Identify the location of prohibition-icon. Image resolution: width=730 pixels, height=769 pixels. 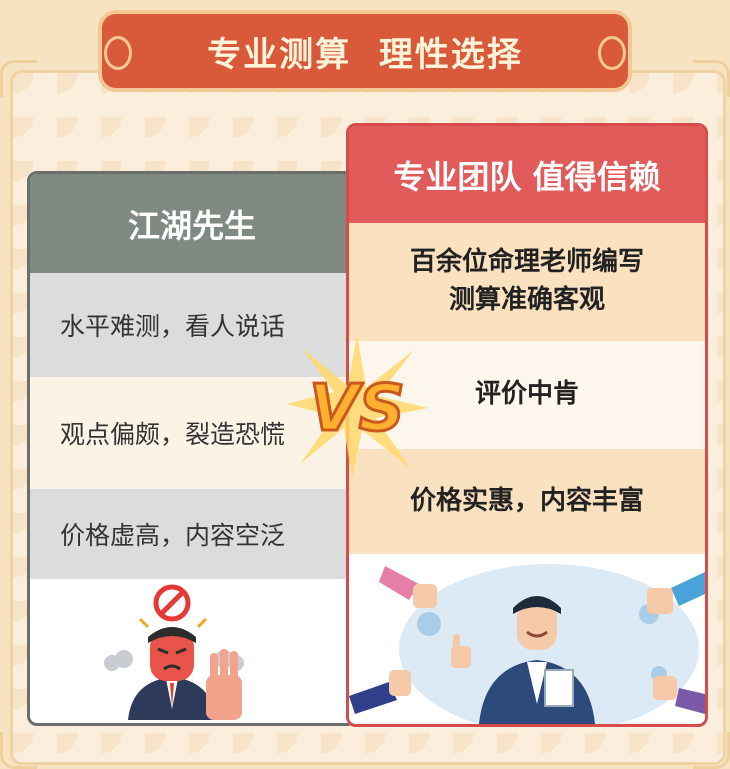
(172, 603).